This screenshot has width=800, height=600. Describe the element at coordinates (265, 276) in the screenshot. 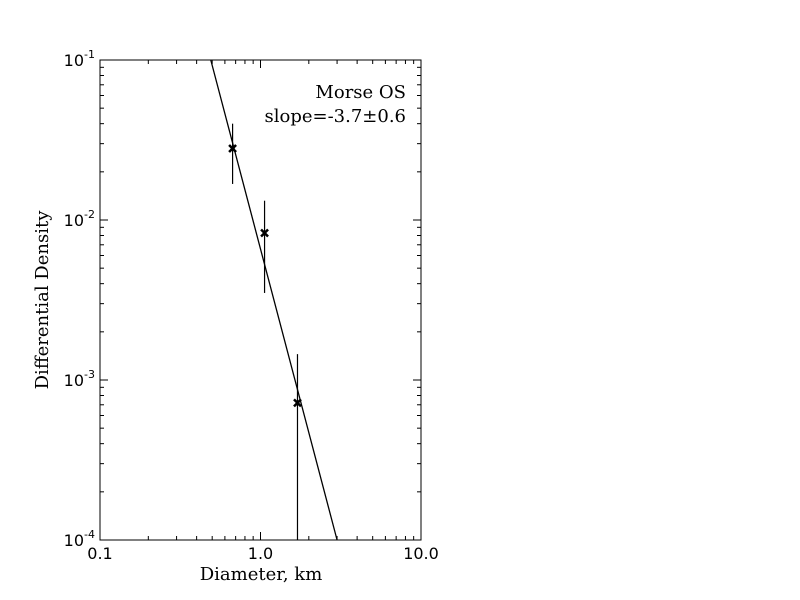

I see `data-markers` at that location.